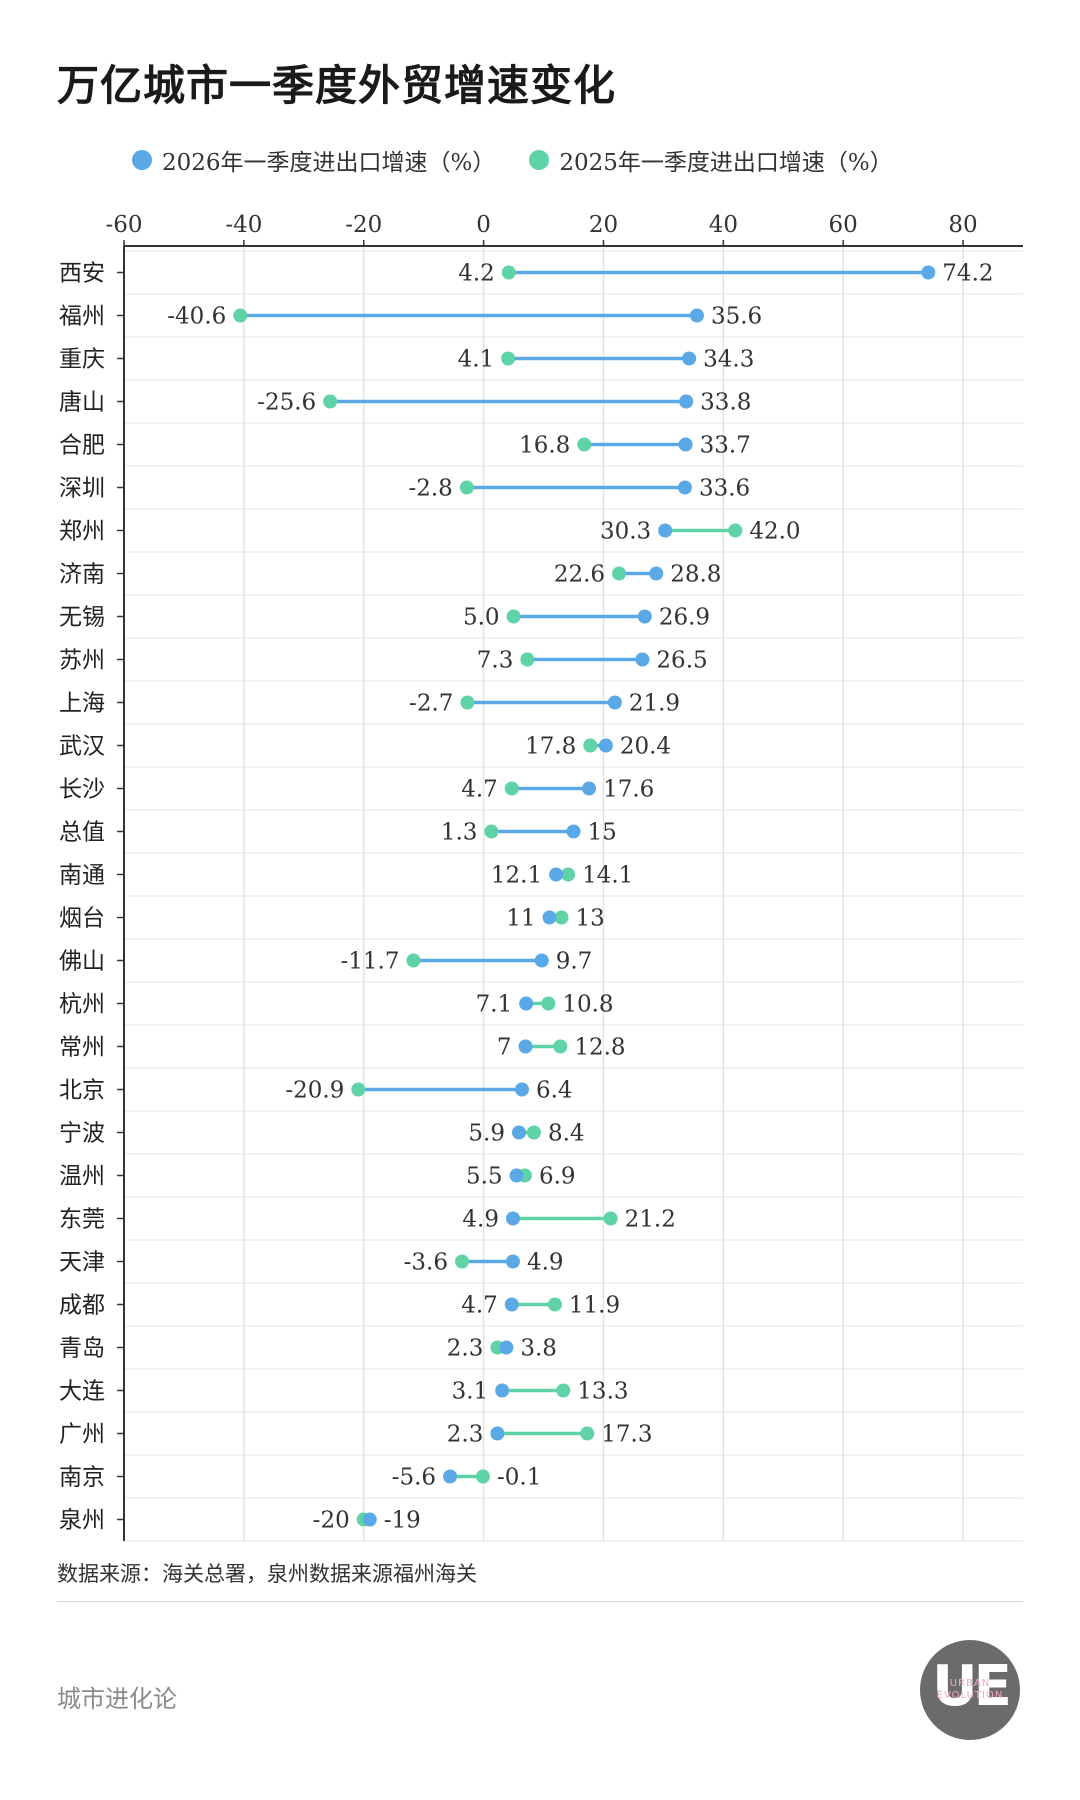 Image resolution: width=1080 pixels, height=1800 pixels. What do you see at coordinates (512, 160) in the screenshot?
I see `legend: 2026年一季度进出口增速（%） 2025年一季度进出口增速（%）` at bounding box center [512, 160].